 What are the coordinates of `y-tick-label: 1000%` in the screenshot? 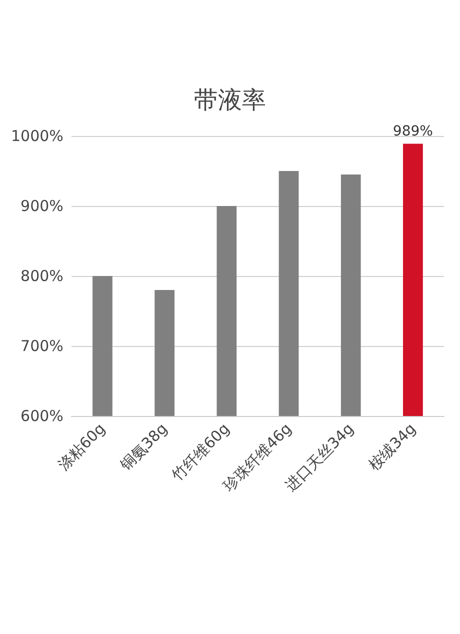 It's located at (37, 136).